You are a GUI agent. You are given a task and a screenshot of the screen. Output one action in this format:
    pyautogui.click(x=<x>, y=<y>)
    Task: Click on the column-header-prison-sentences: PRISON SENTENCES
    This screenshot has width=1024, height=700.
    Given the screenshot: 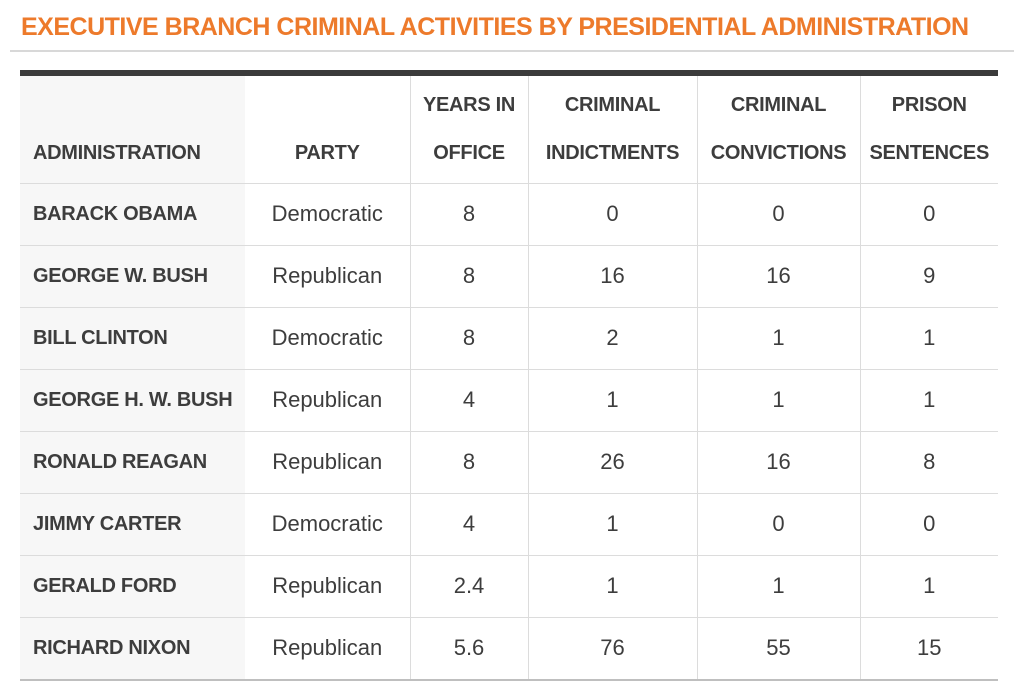 What is the action you would take?
    pyautogui.click(x=928, y=129)
    